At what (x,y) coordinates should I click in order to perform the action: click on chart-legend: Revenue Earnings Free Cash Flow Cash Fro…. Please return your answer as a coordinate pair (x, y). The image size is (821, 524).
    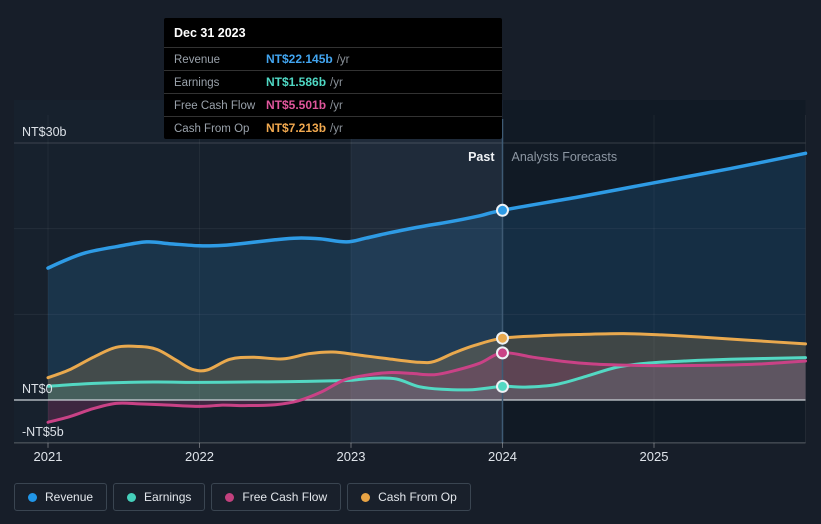
    Looking at the image, I should click on (242, 497).